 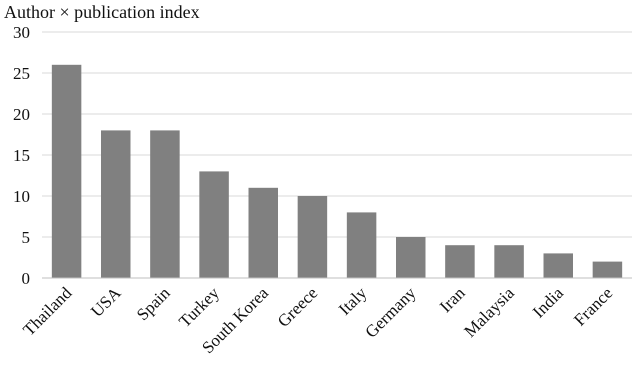 What do you see at coordinates (21, 73) in the screenshot?
I see `y-tick-label: 25` at bounding box center [21, 73].